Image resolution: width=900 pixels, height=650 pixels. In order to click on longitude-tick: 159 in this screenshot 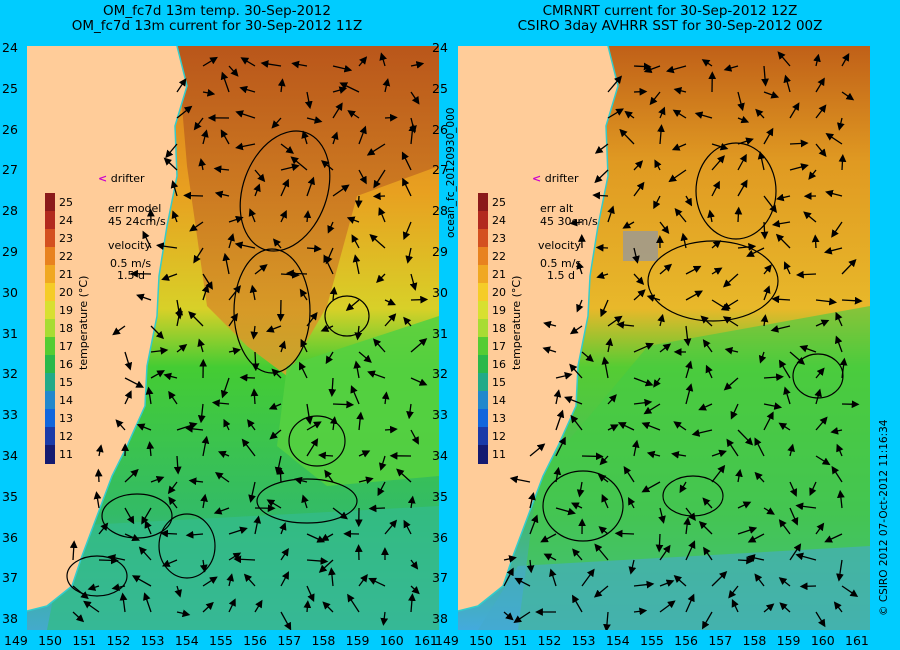, I will do `click(357, 640)`.